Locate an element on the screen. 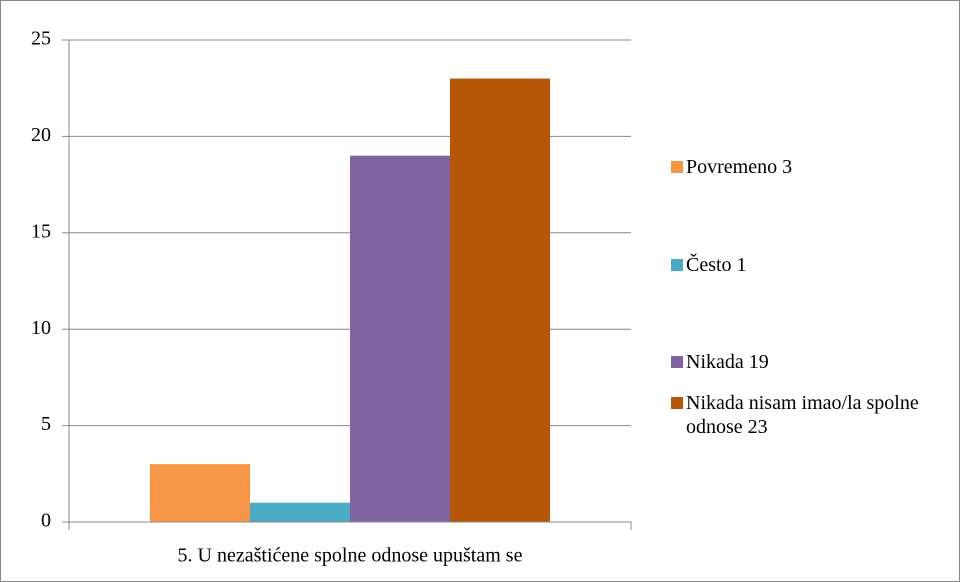 The height and width of the screenshot is (582, 960). legend-item: Nikada nisam imao/la spolne odnose 23 is located at coordinates (811, 415).